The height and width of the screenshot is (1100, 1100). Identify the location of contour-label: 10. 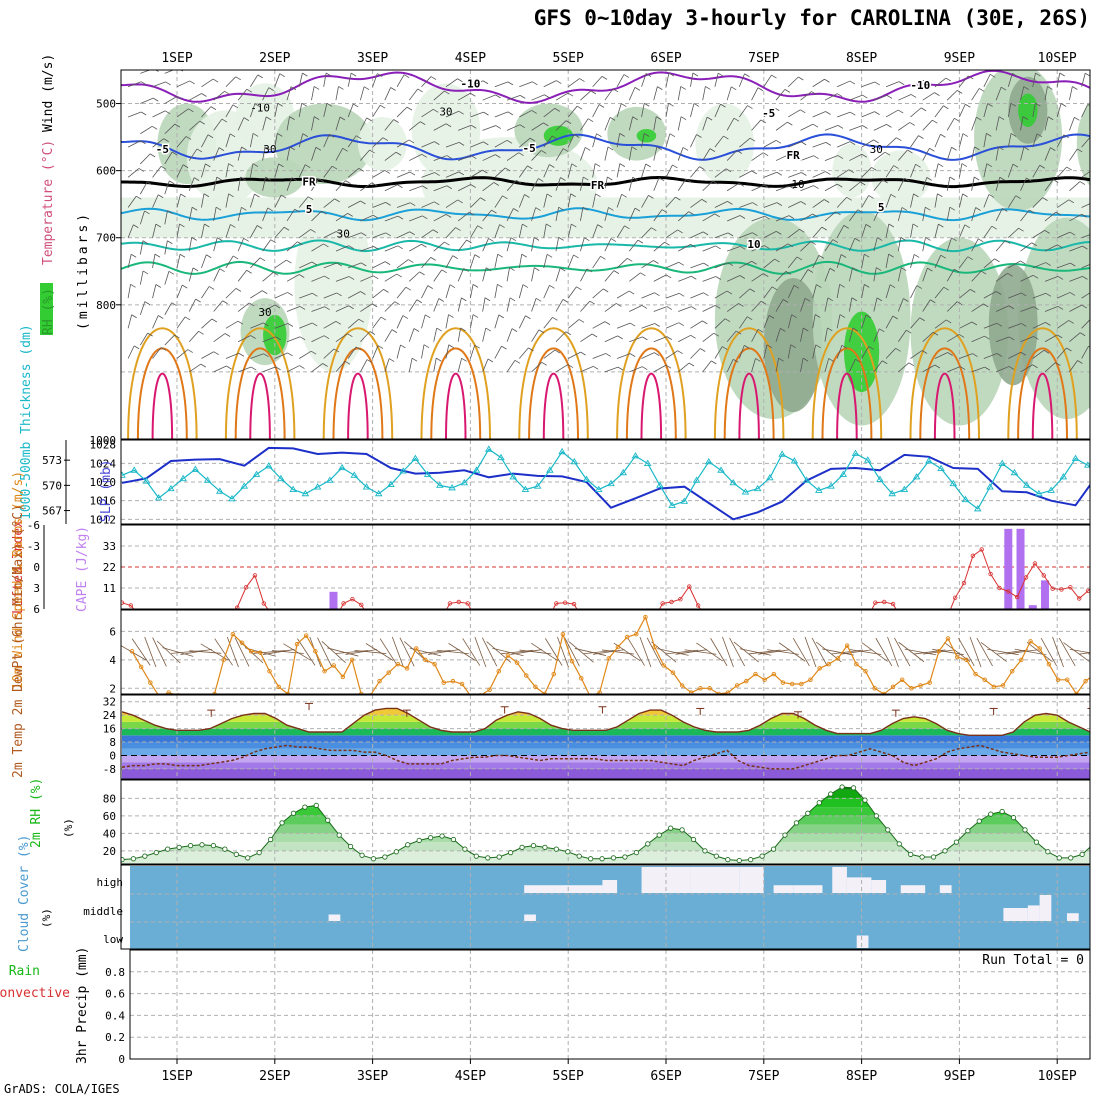
(753, 244).